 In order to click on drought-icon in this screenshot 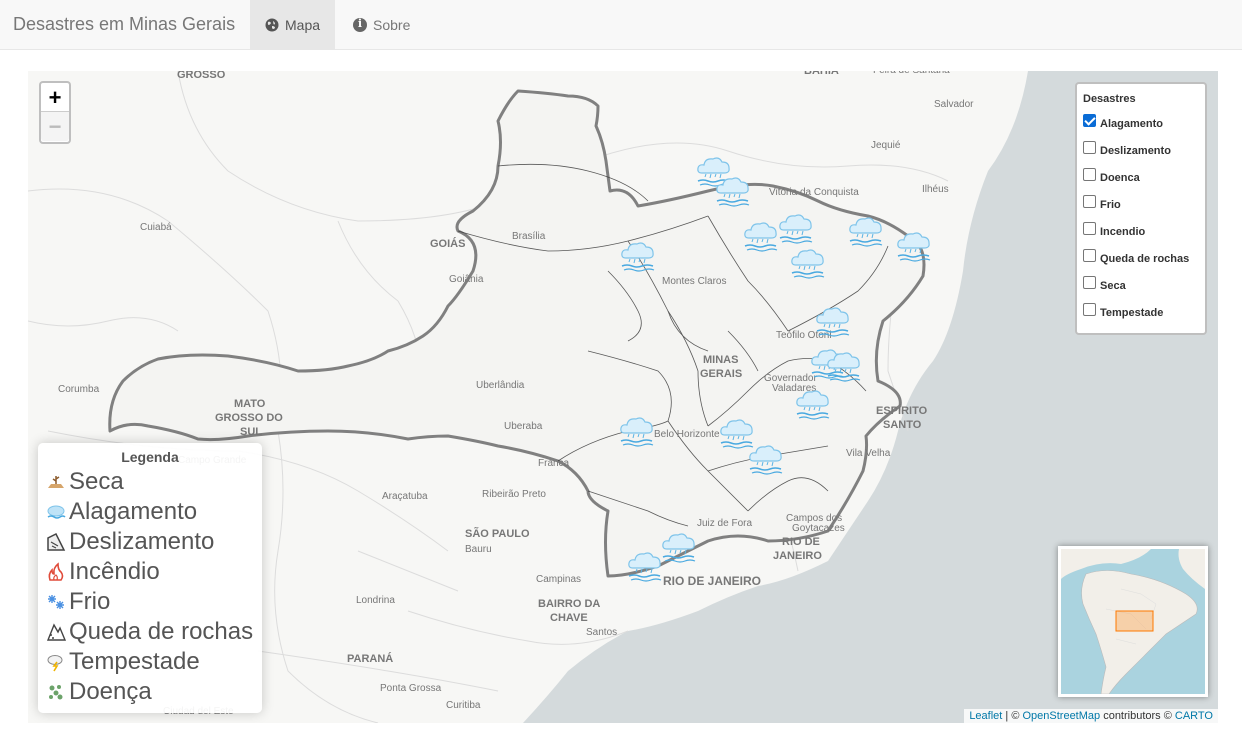, I will do `click(56, 482)`.